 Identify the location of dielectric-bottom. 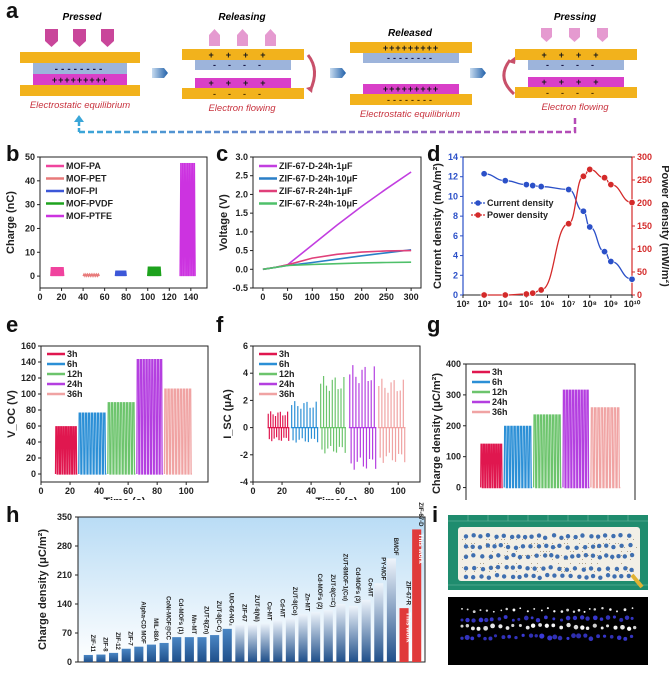
(80, 79).